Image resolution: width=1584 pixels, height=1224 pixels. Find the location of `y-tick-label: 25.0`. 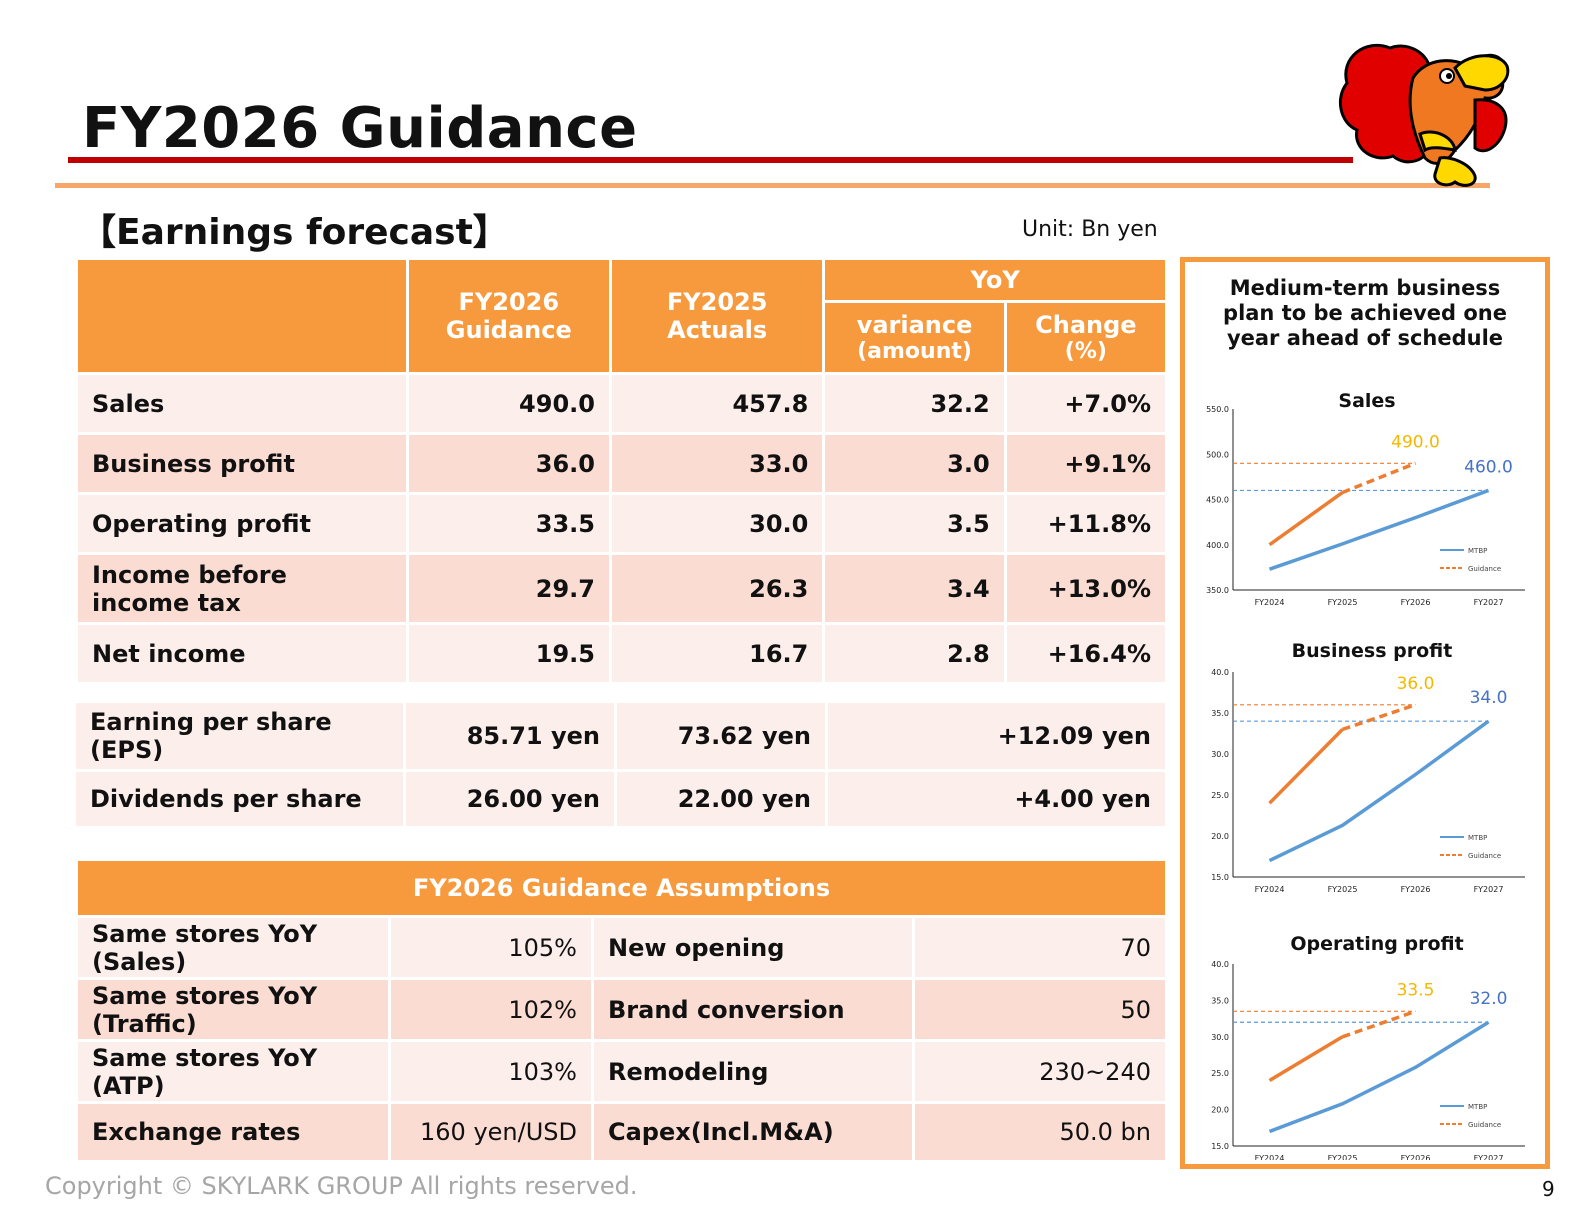

y-tick-label: 25.0 is located at coordinates (1220, 795).